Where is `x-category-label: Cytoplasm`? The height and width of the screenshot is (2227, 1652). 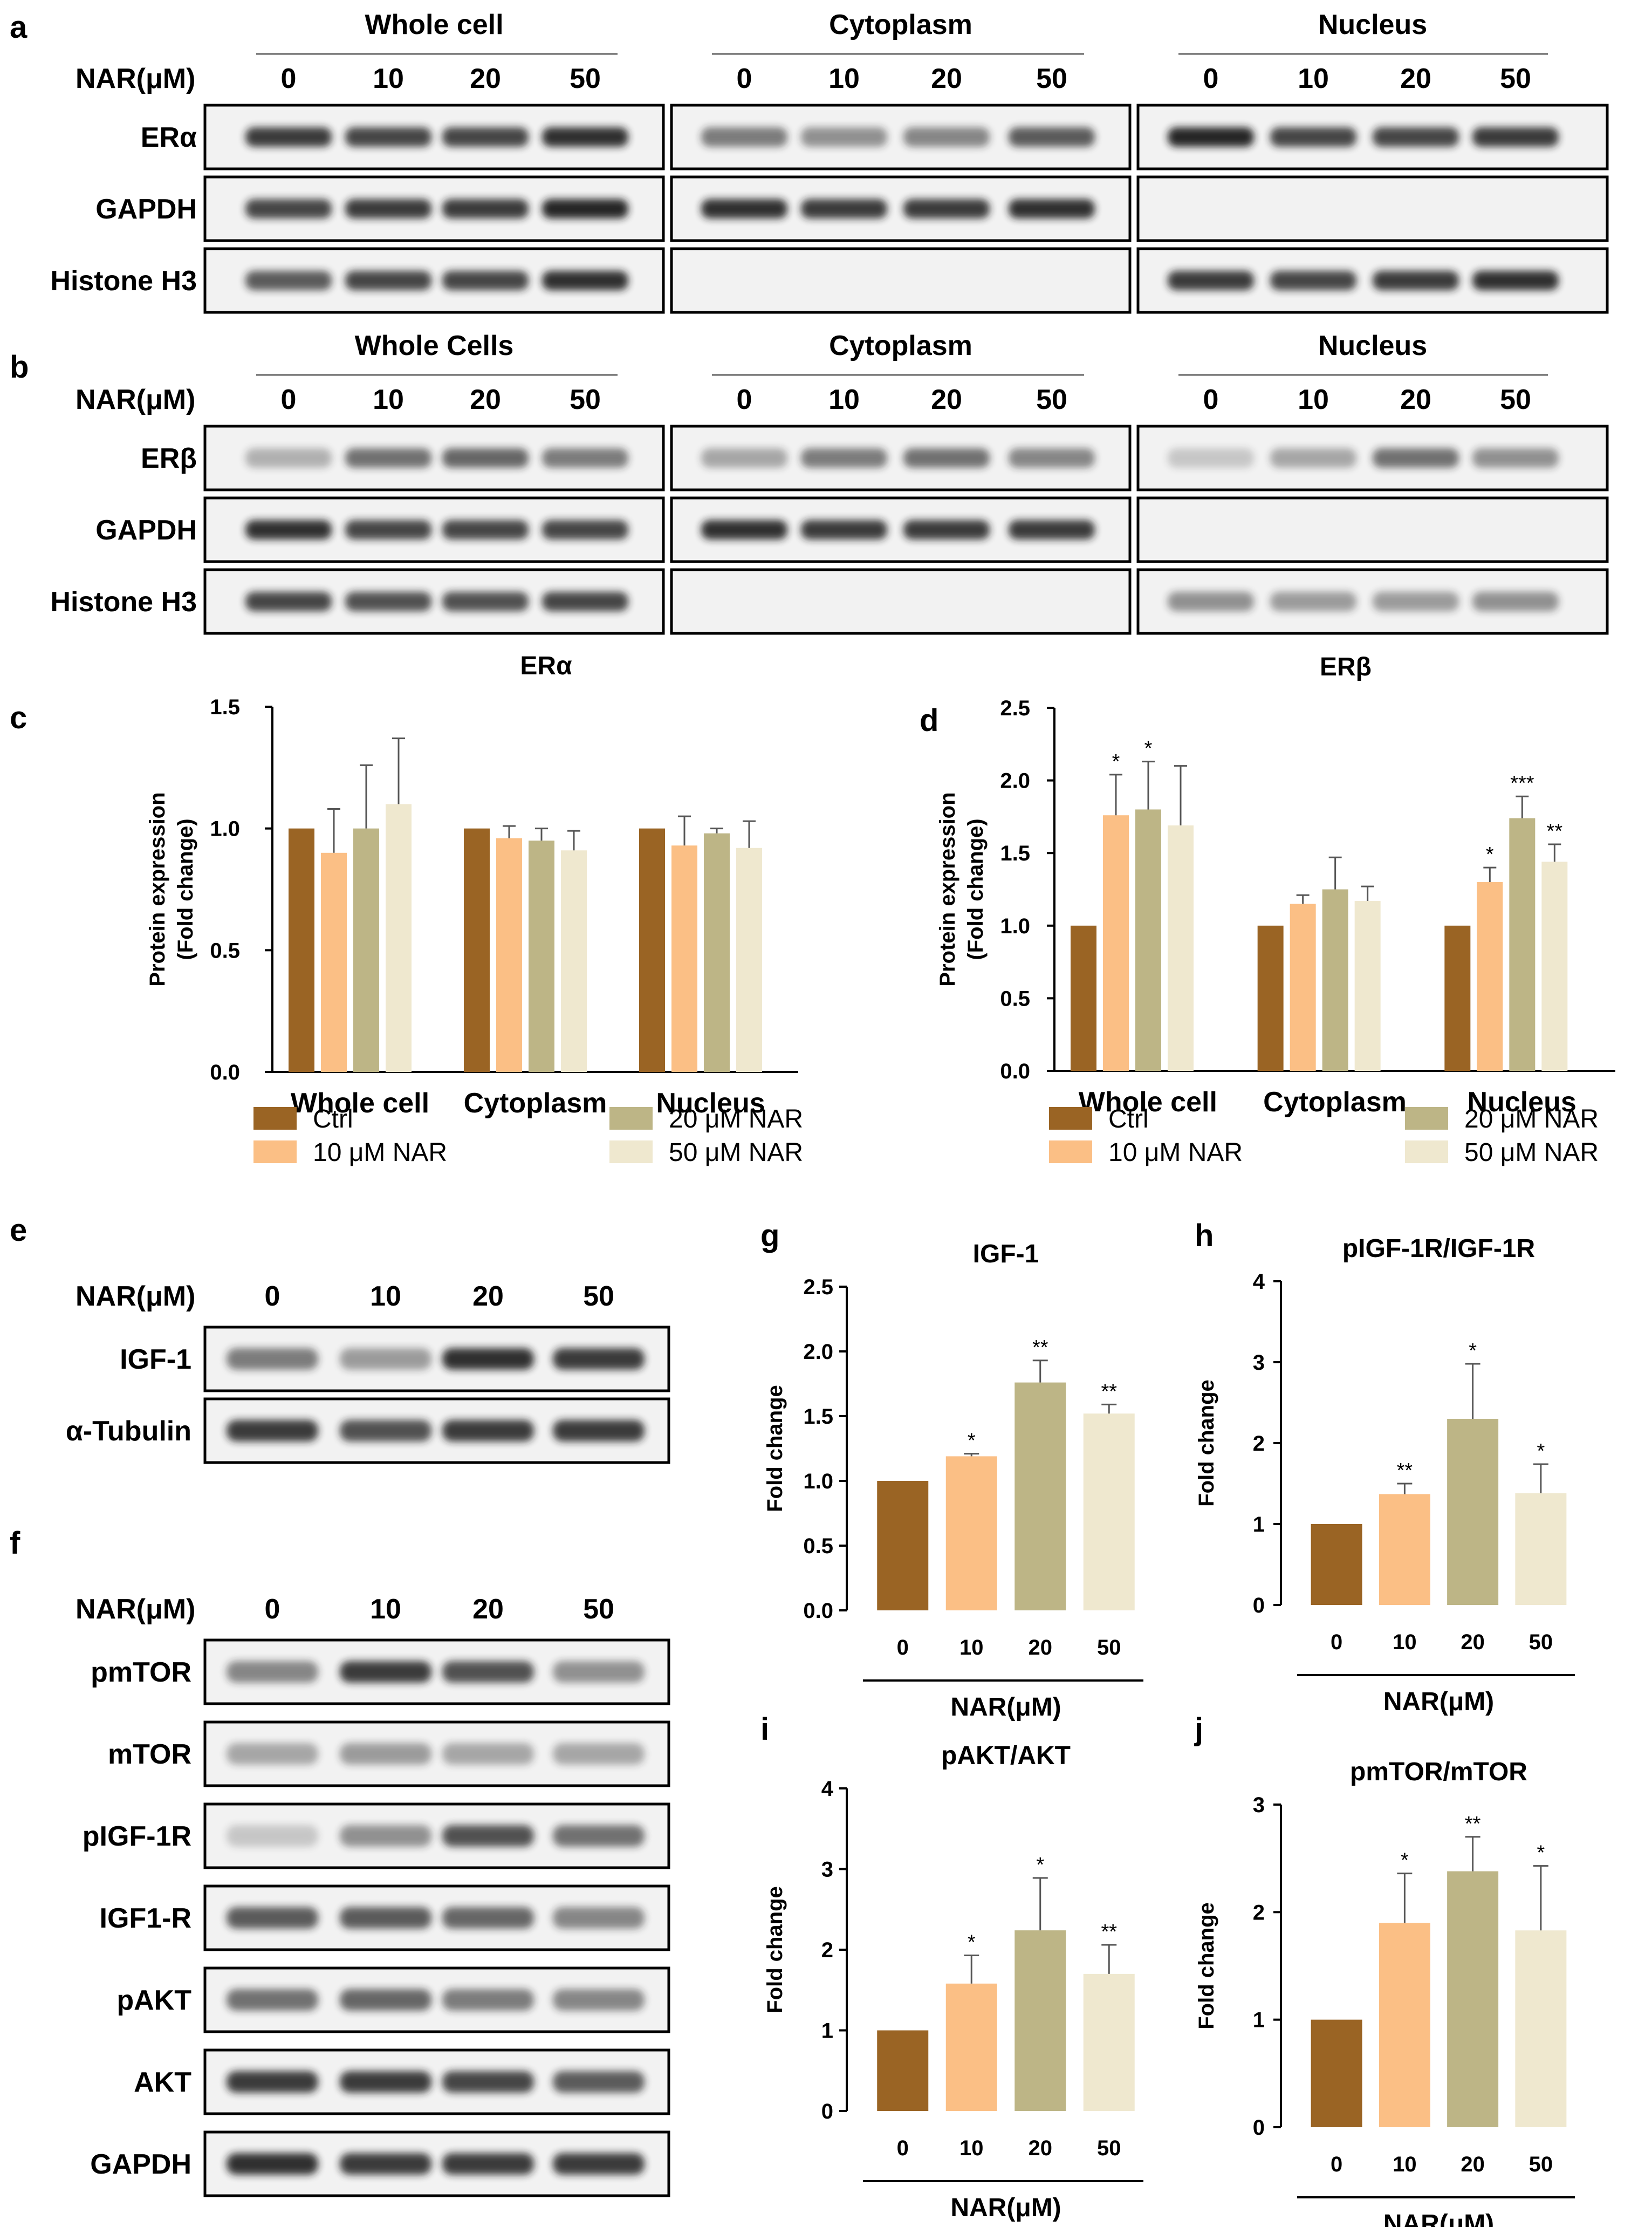
x-category-label: Cytoplasm is located at coordinates (1335, 1102).